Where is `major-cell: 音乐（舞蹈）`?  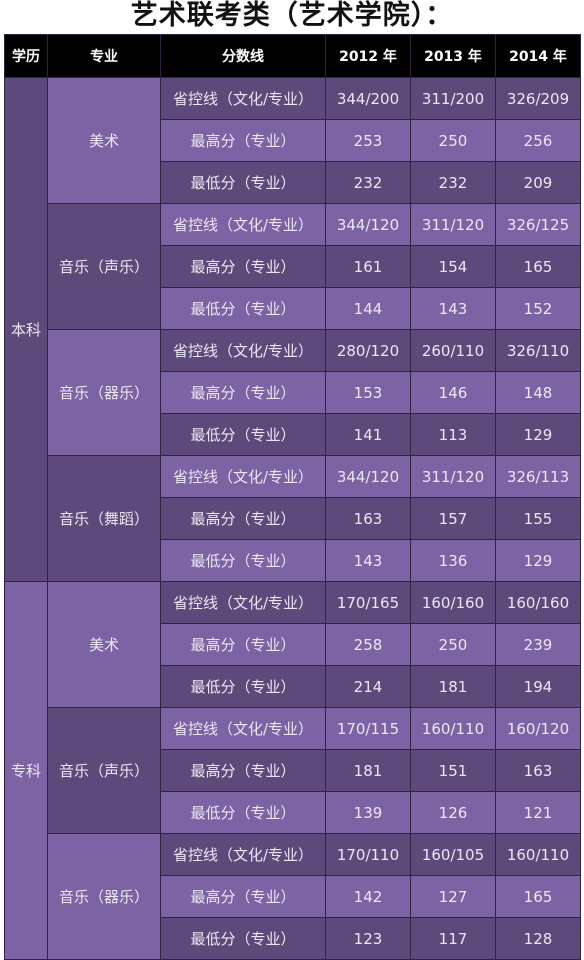 major-cell: 音乐（舞蹈） is located at coordinates (104, 518).